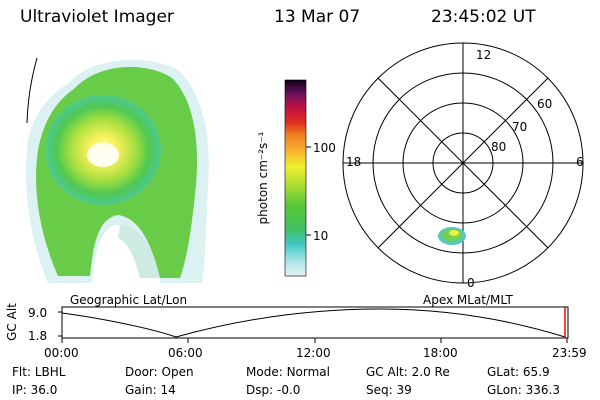  Describe the element at coordinates (61, 353) in the screenshot. I see `time-label-0000: 00:00` at that location.